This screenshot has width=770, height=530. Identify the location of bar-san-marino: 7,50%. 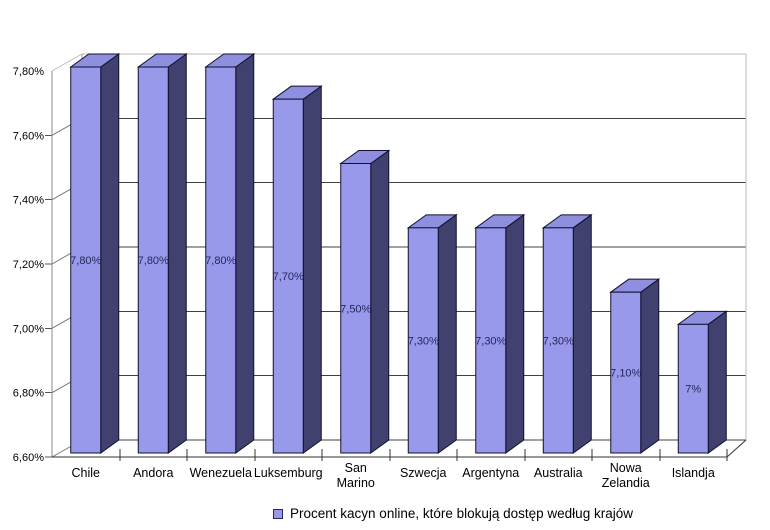
(365, 301).